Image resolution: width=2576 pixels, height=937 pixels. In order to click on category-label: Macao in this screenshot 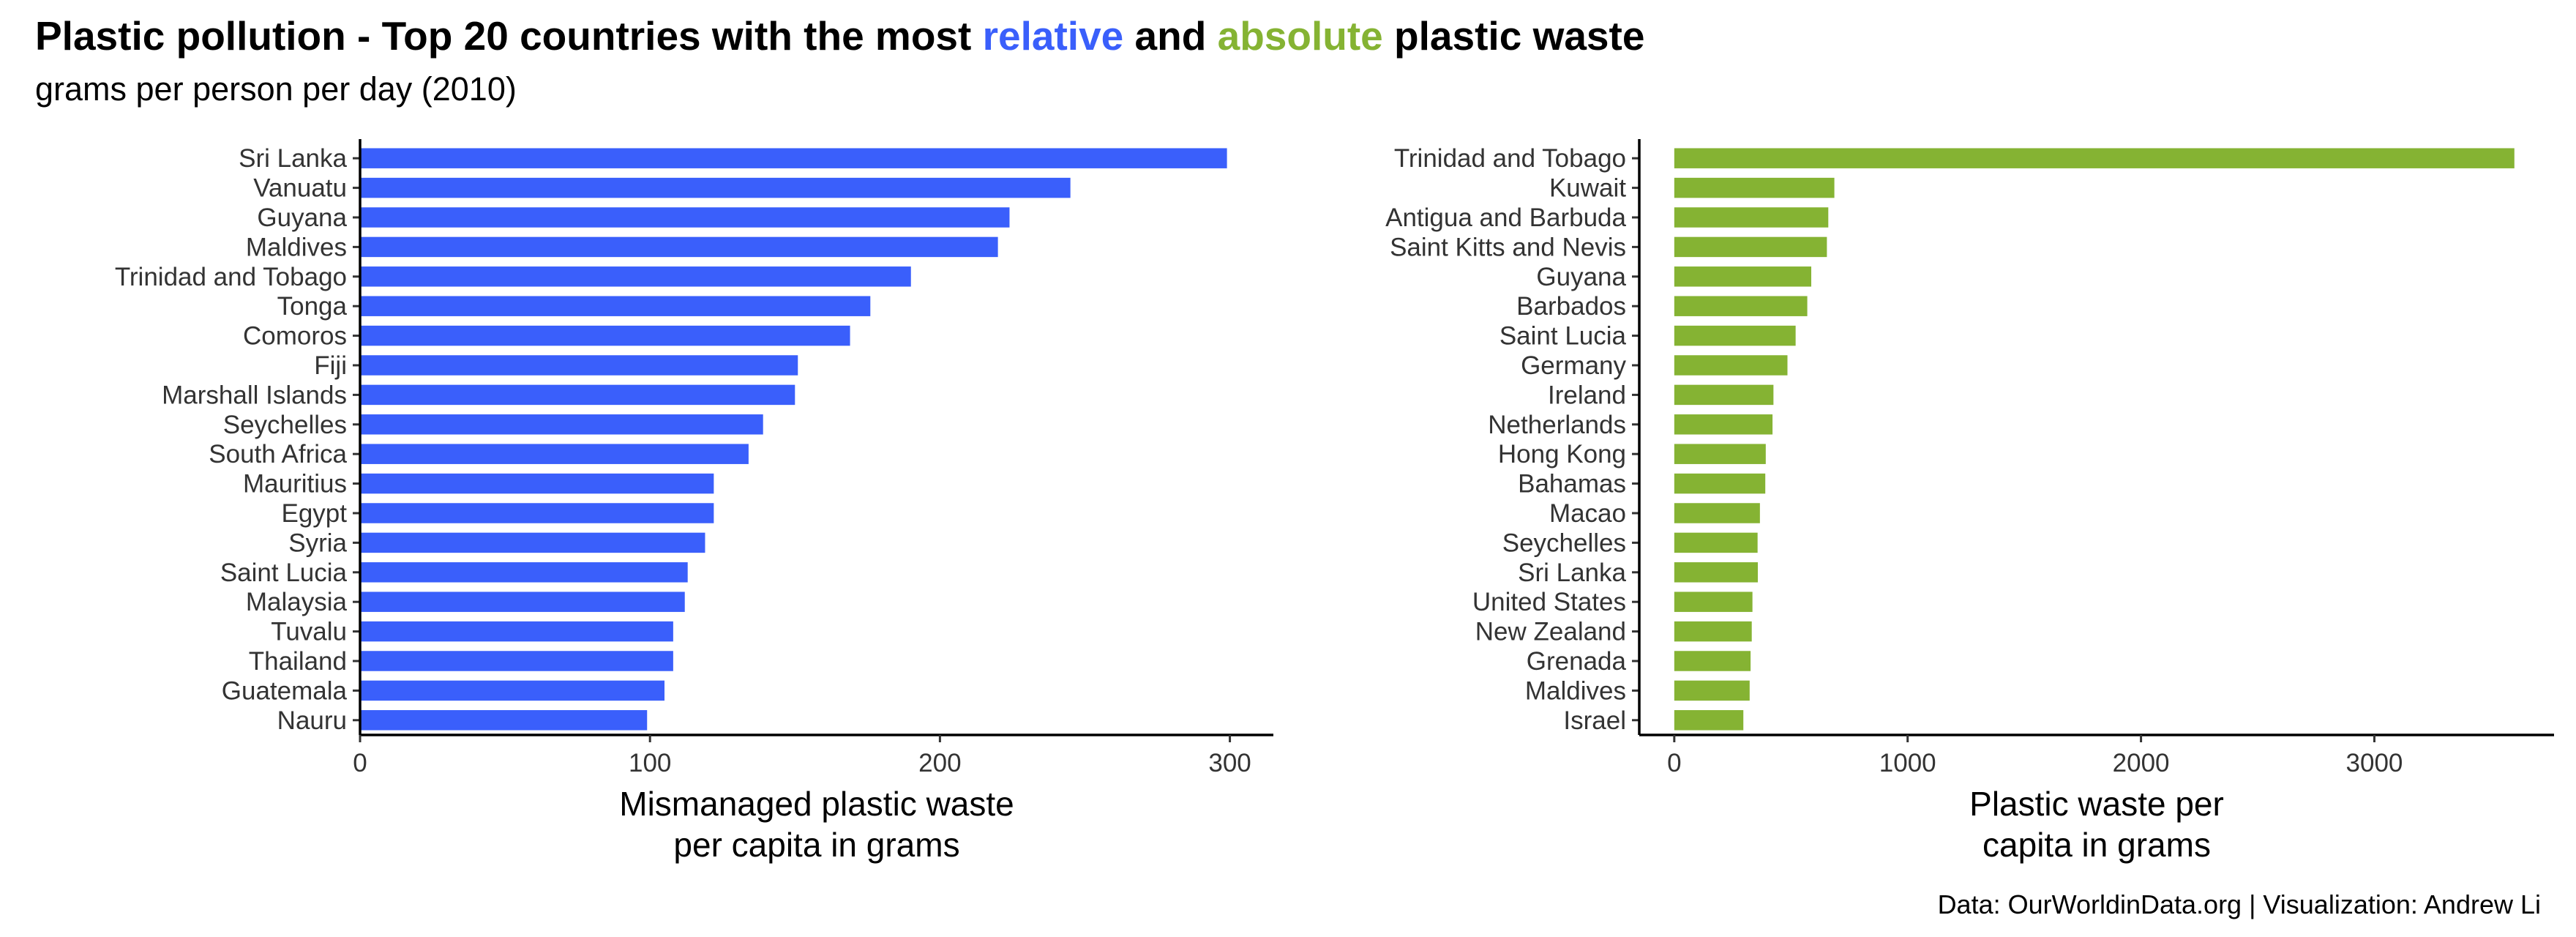, I will do `click(1587, 513)`.